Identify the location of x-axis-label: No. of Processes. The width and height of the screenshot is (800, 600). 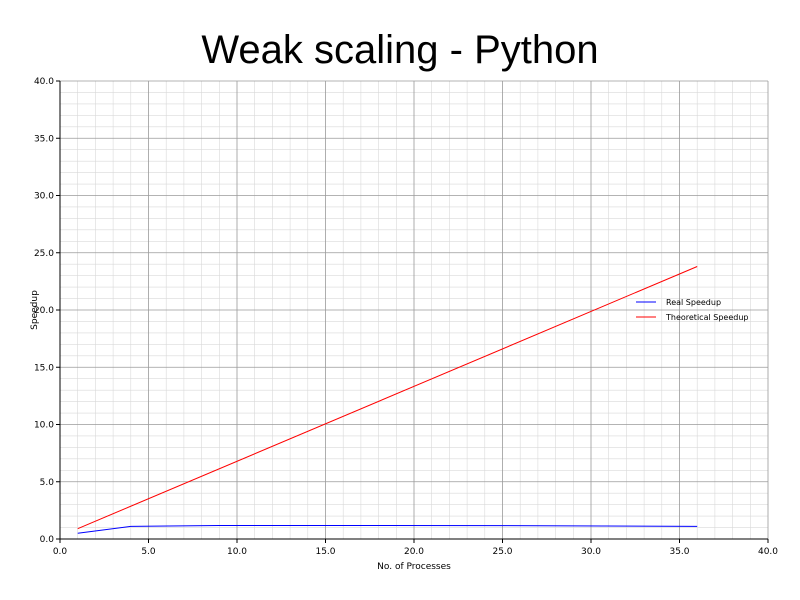
(414, 567).